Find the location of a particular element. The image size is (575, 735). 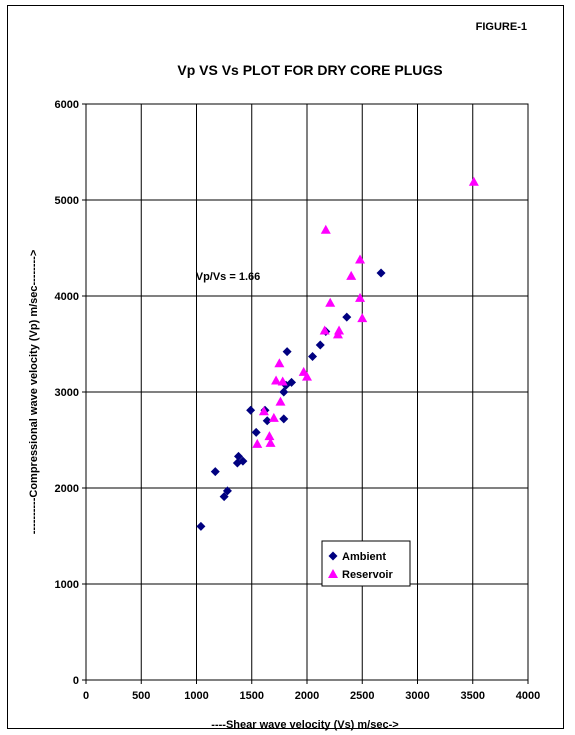

series-reservoir is located at coordinates (365, 312).